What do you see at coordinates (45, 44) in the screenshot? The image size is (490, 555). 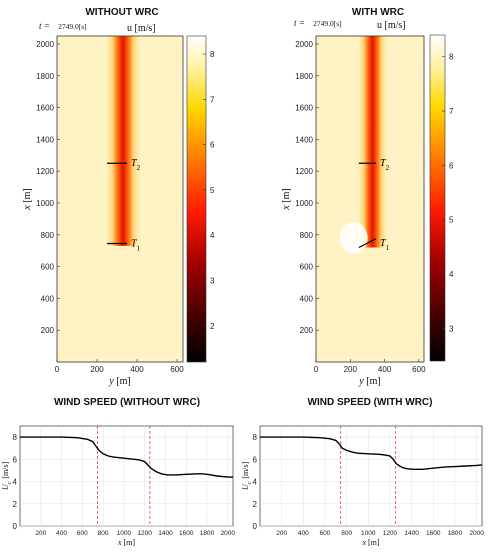 I see `y-tick-label: 2000` at bounding box center [45, 44].